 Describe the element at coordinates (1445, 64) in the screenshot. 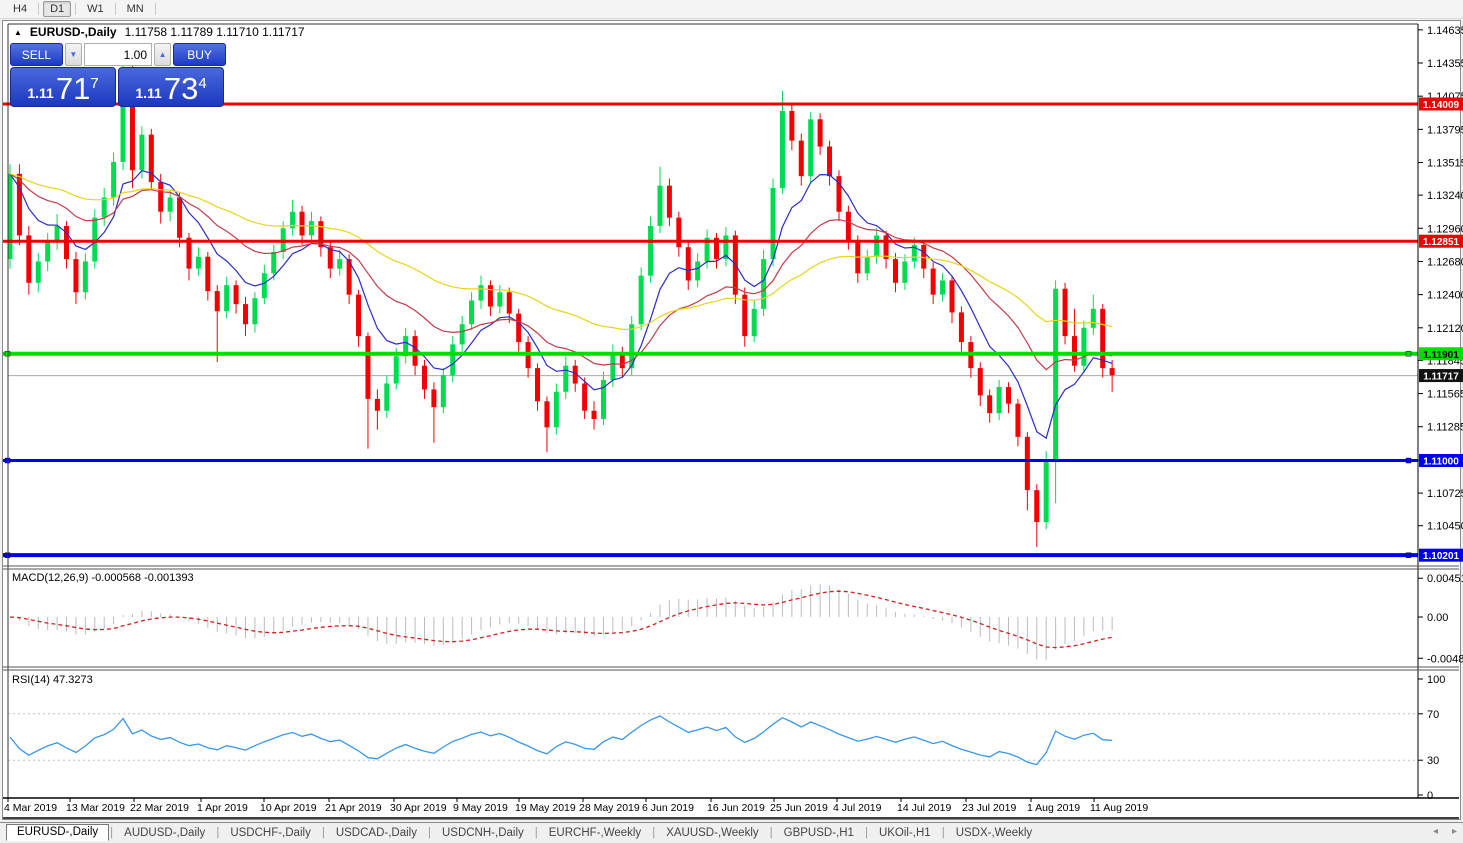

I see `svg-text: 1.14355` at that location.